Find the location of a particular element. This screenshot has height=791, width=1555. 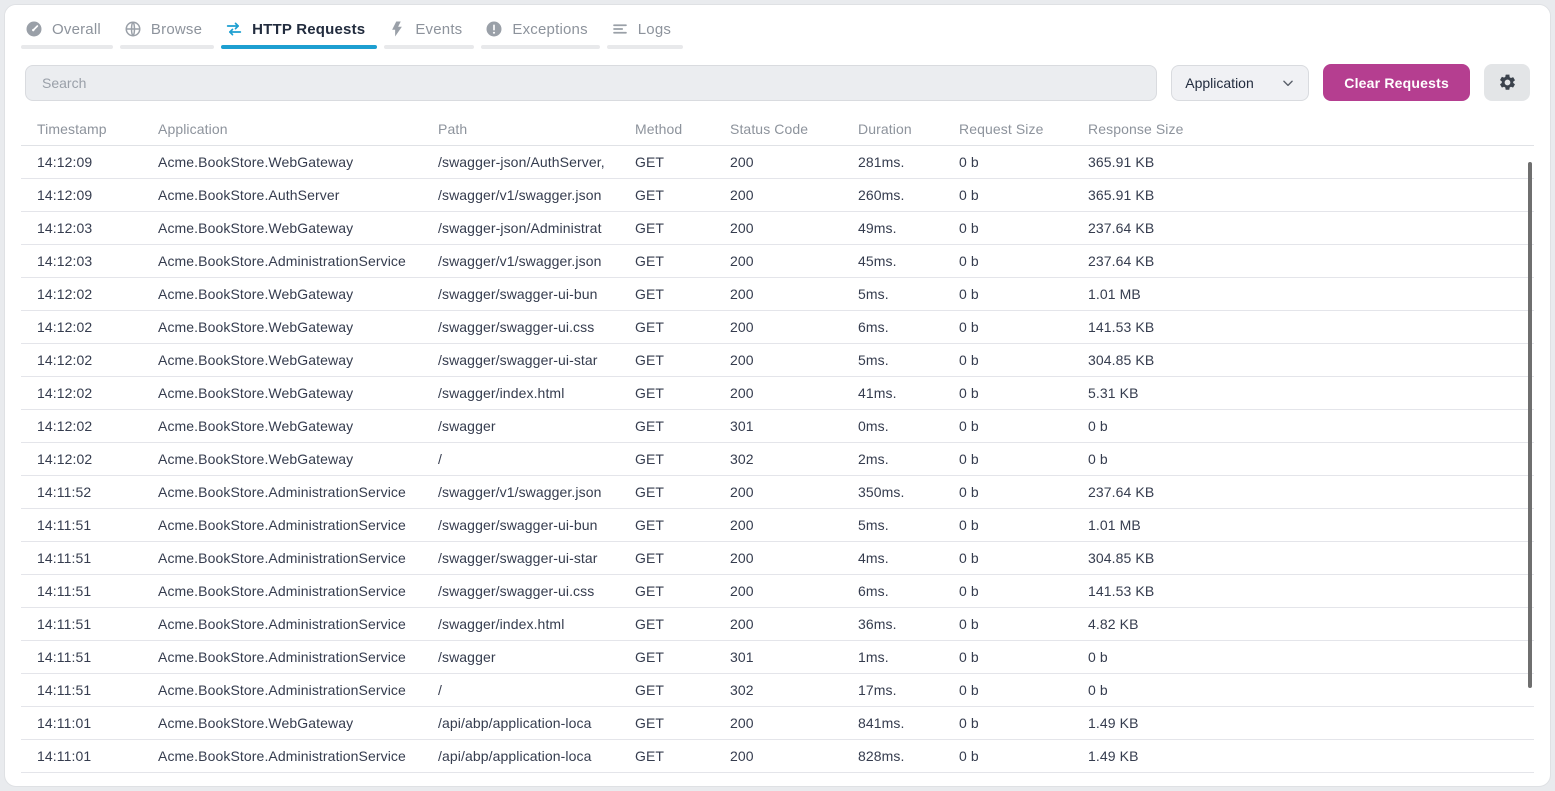

tab-browse: Browse is located at coordinates (167, 32).